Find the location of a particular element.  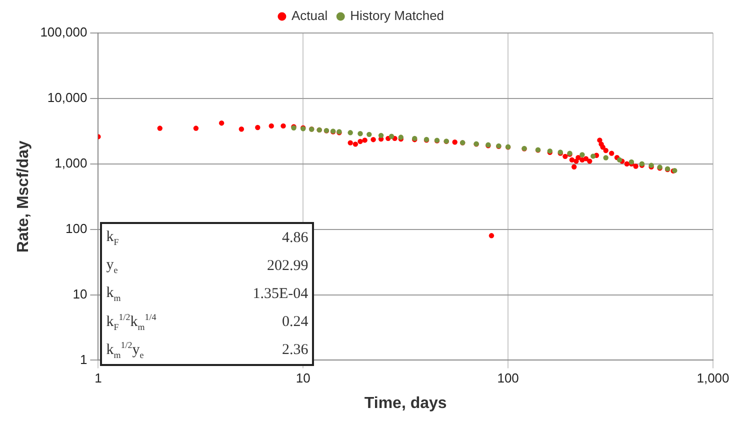

y-tick-label: 10 is located at coordinates (80, 294).